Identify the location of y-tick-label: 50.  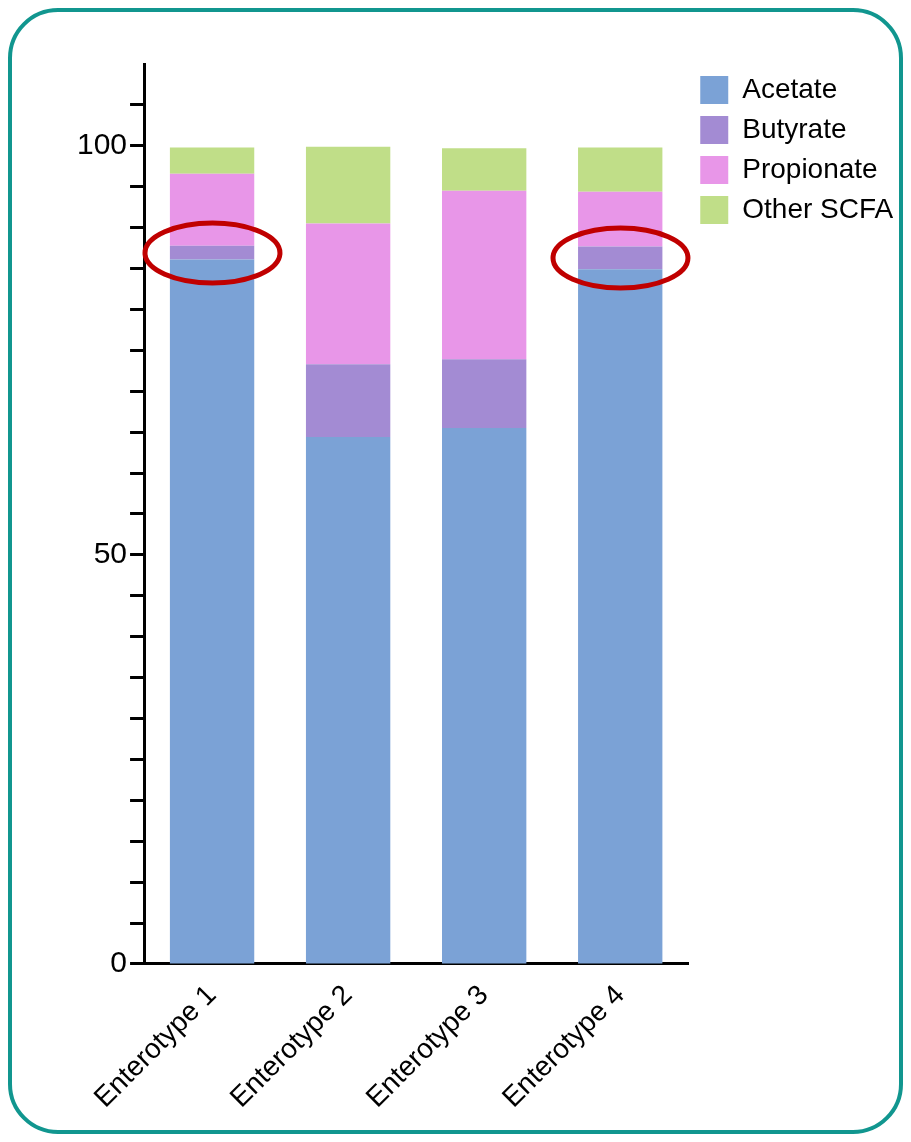
(110, 553).